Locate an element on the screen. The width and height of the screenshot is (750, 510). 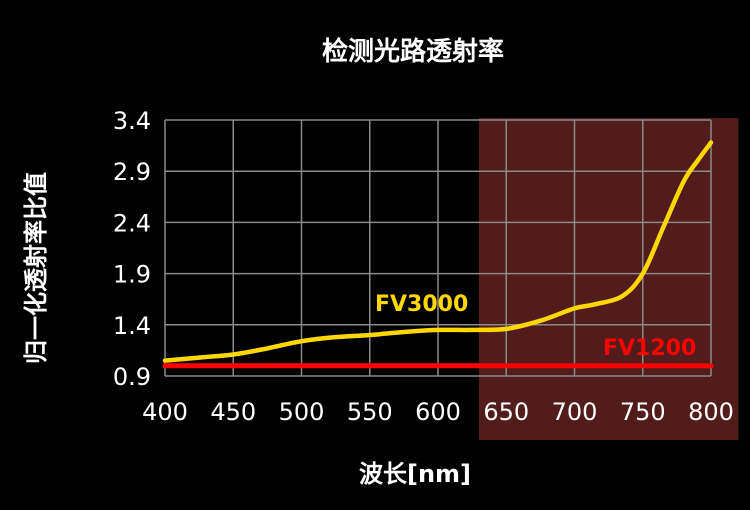
x-tick-label: 500 is located at coordinates (302, 412).